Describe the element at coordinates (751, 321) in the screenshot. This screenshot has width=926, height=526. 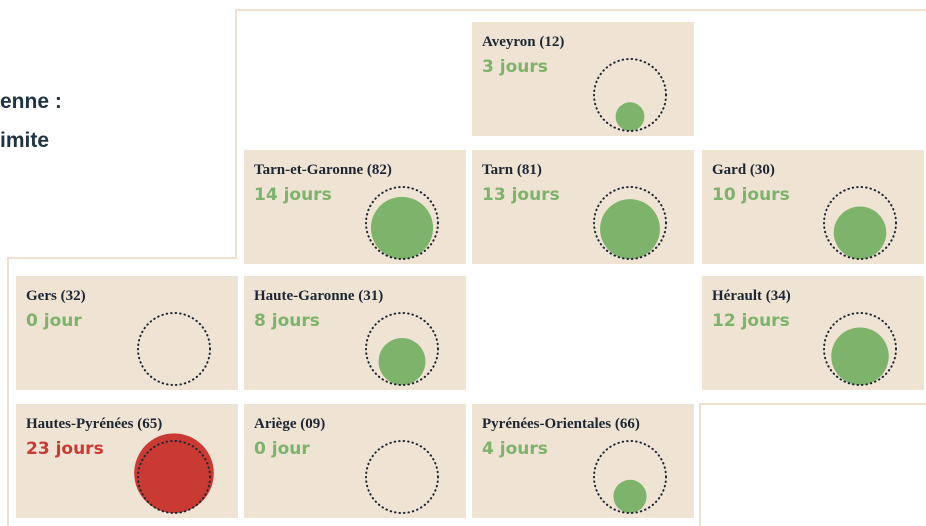
I see `tile-value: 12 jours` at that location.